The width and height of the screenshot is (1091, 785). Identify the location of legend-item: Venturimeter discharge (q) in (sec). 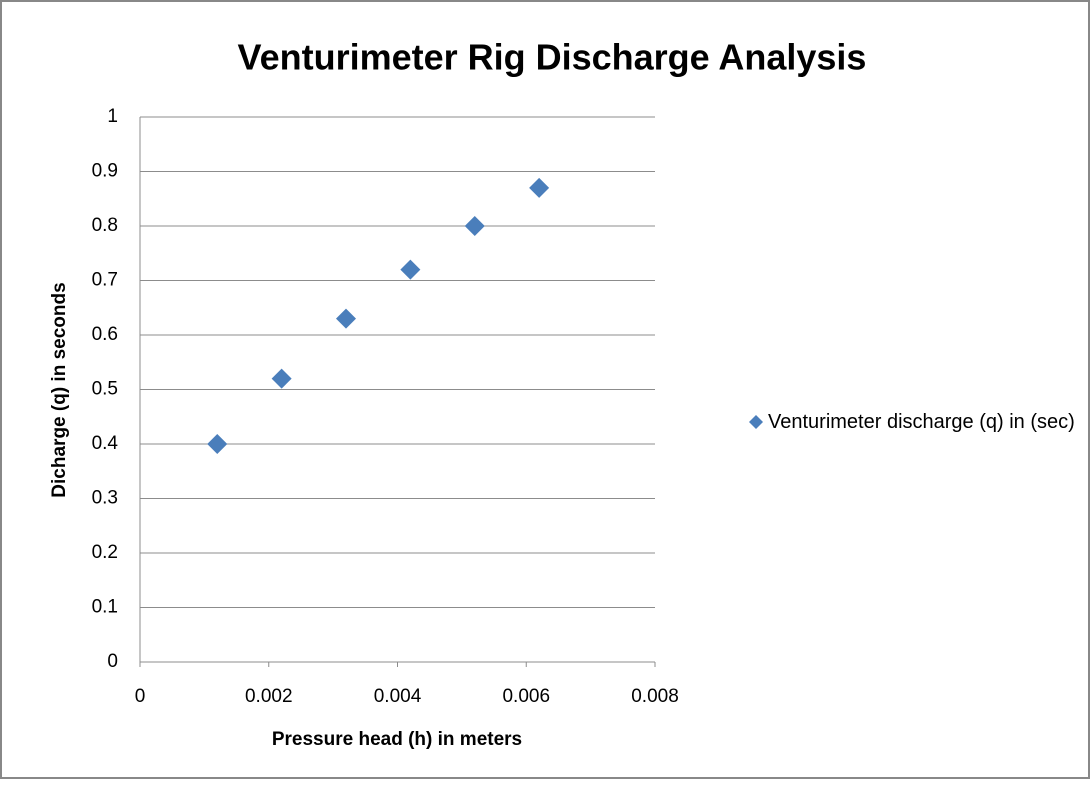
(913, 422).